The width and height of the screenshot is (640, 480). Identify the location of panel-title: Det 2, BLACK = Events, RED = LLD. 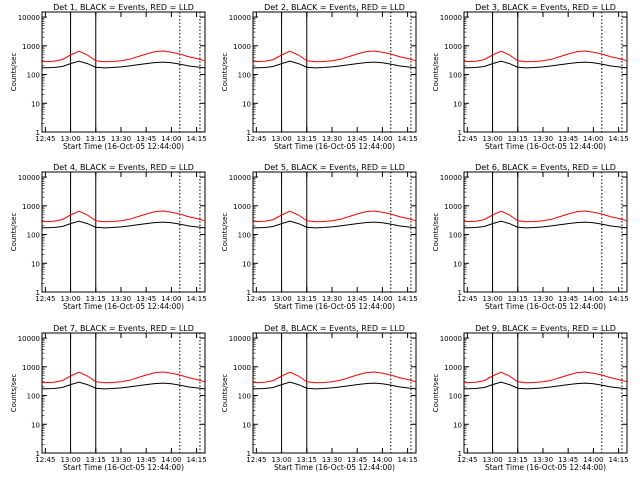
(334, 7).